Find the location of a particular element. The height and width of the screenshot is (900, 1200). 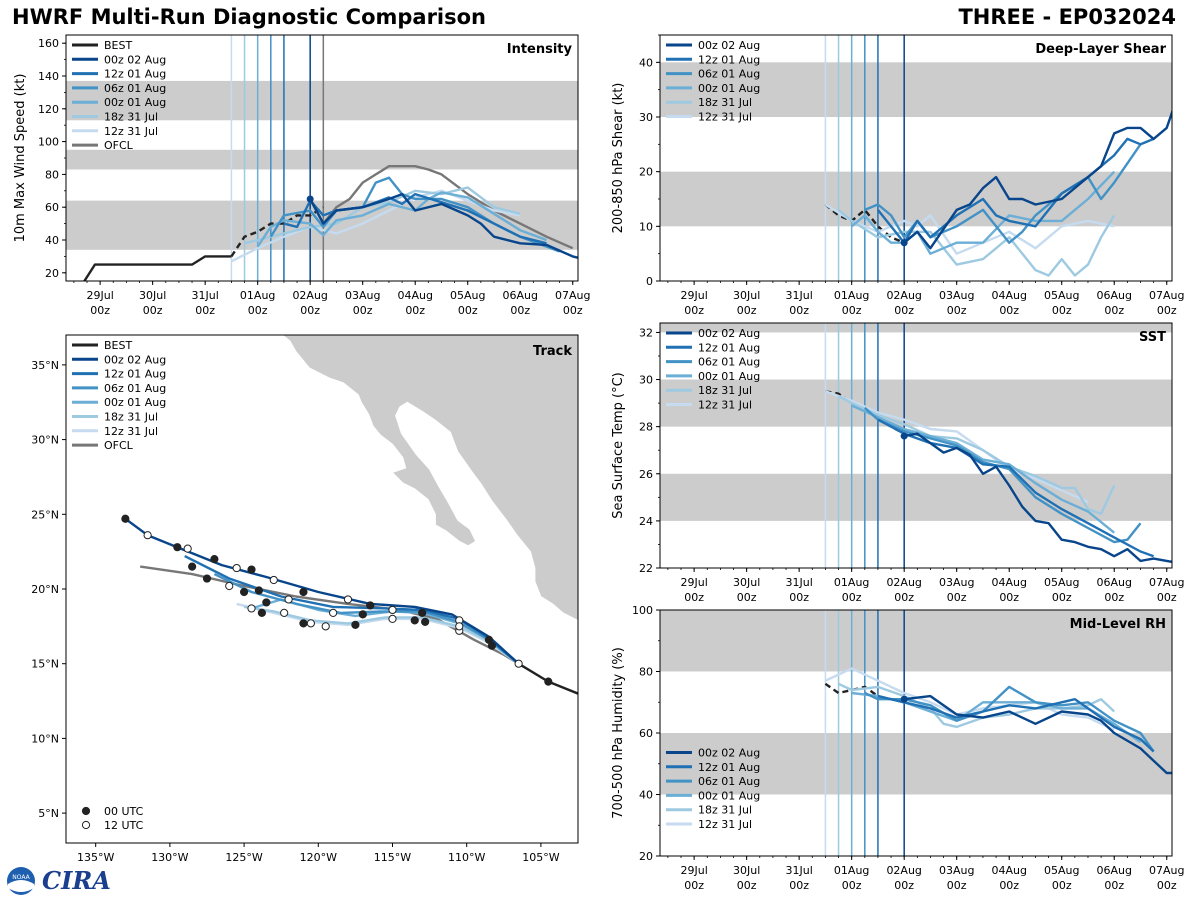

y-tick-label: 60 is located at coordinates (646, 733).